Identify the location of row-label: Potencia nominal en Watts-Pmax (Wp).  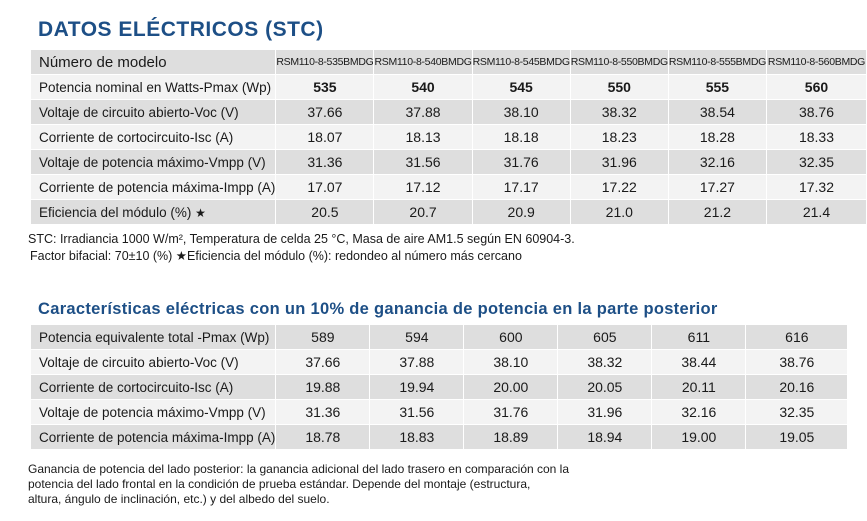
(153, 87).